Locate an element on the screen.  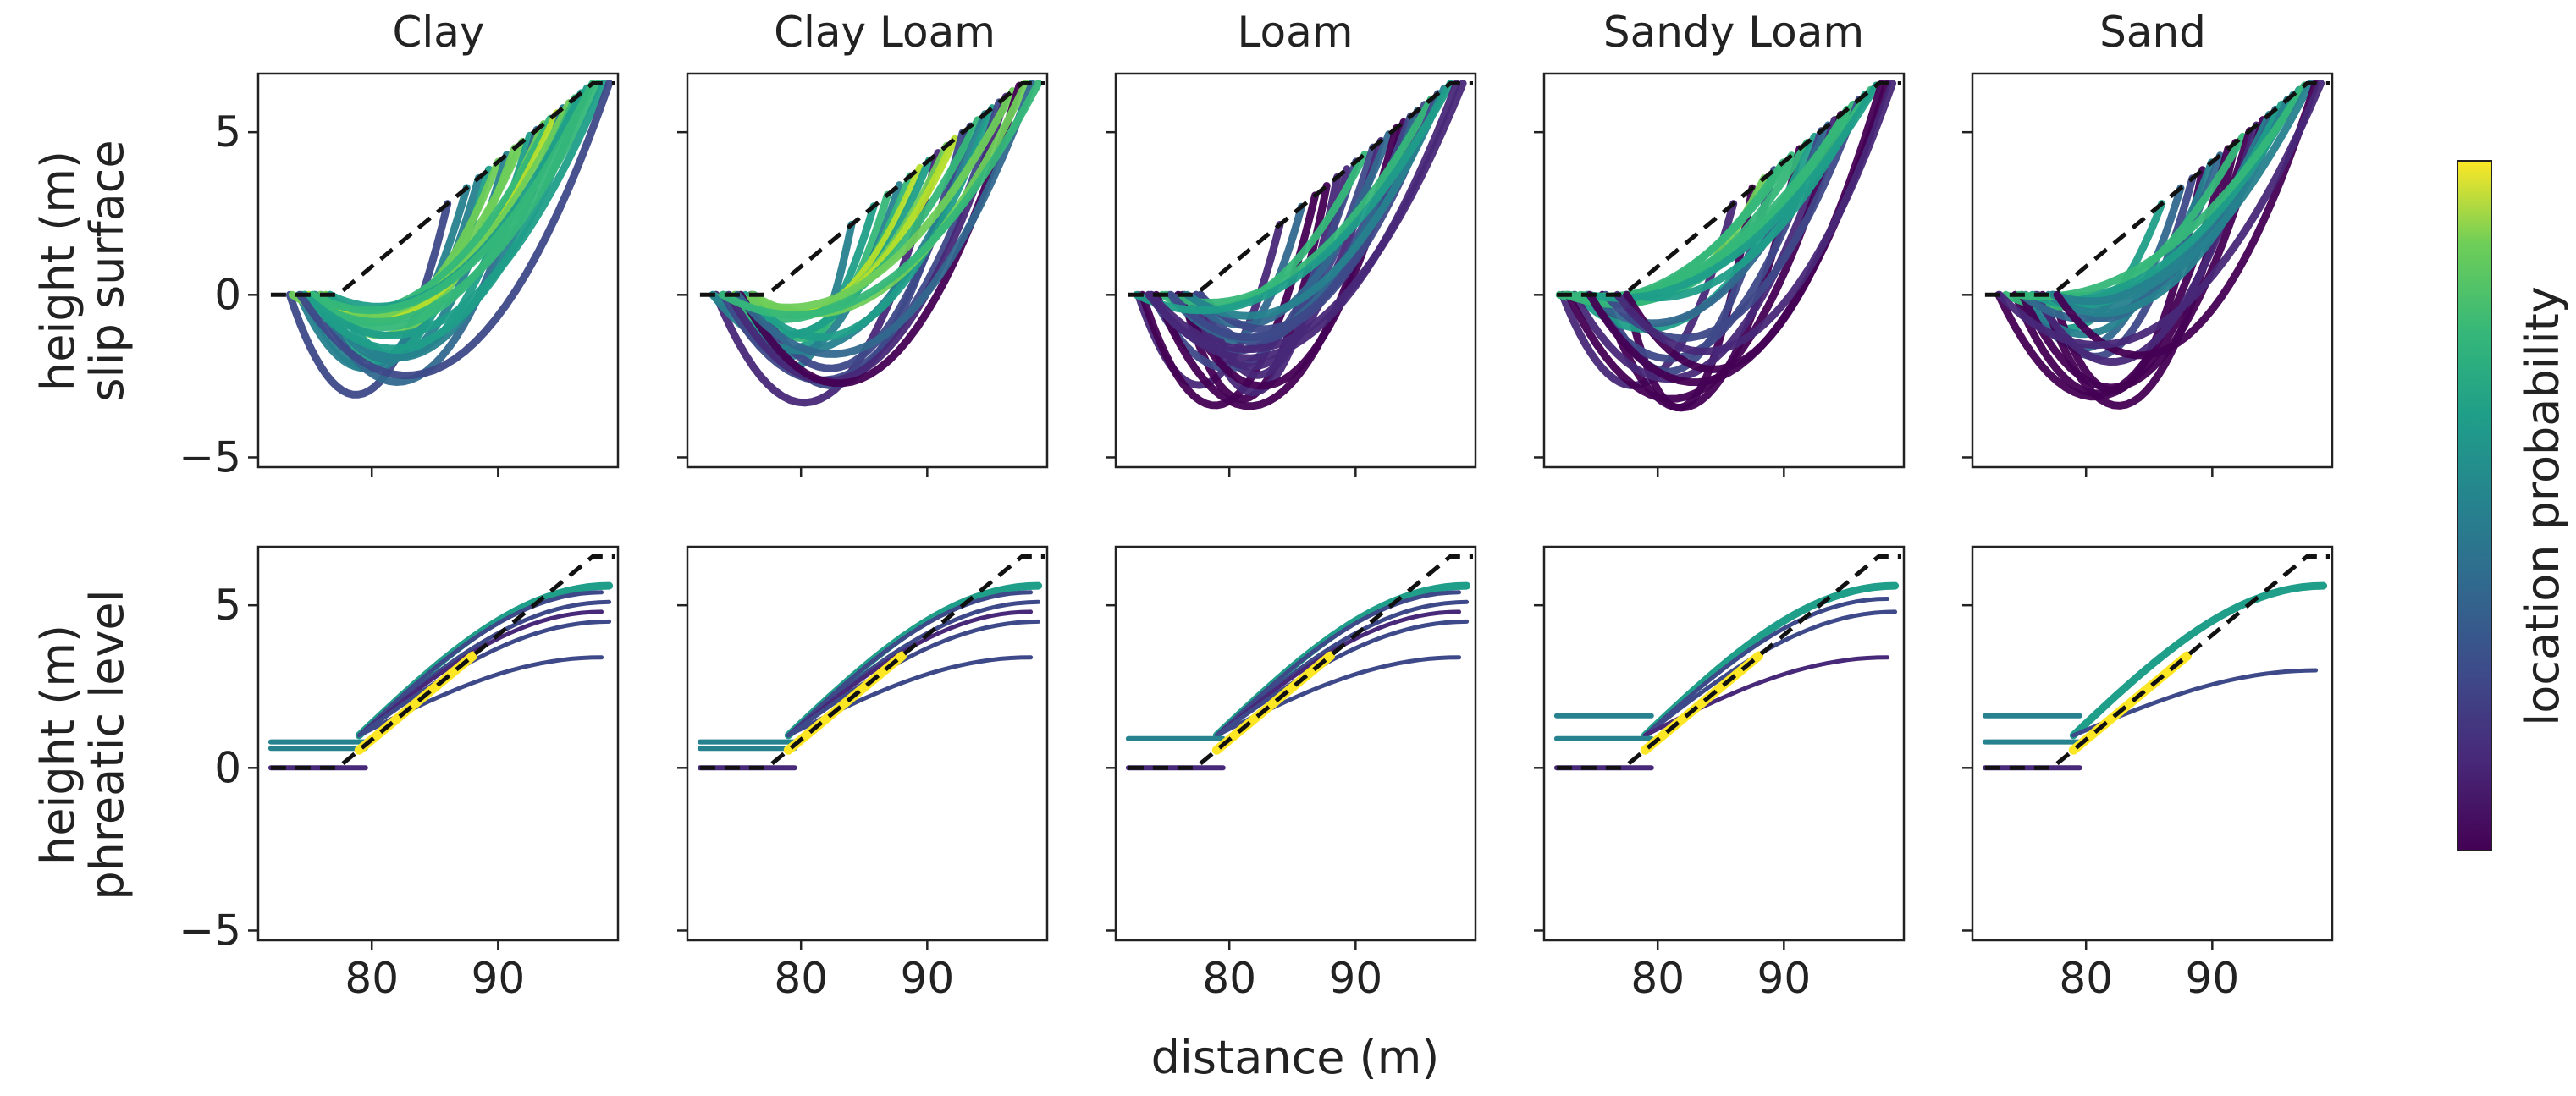
ylabel-row-phreatic-line2: phreatic level is located at coordinates (107, 744).